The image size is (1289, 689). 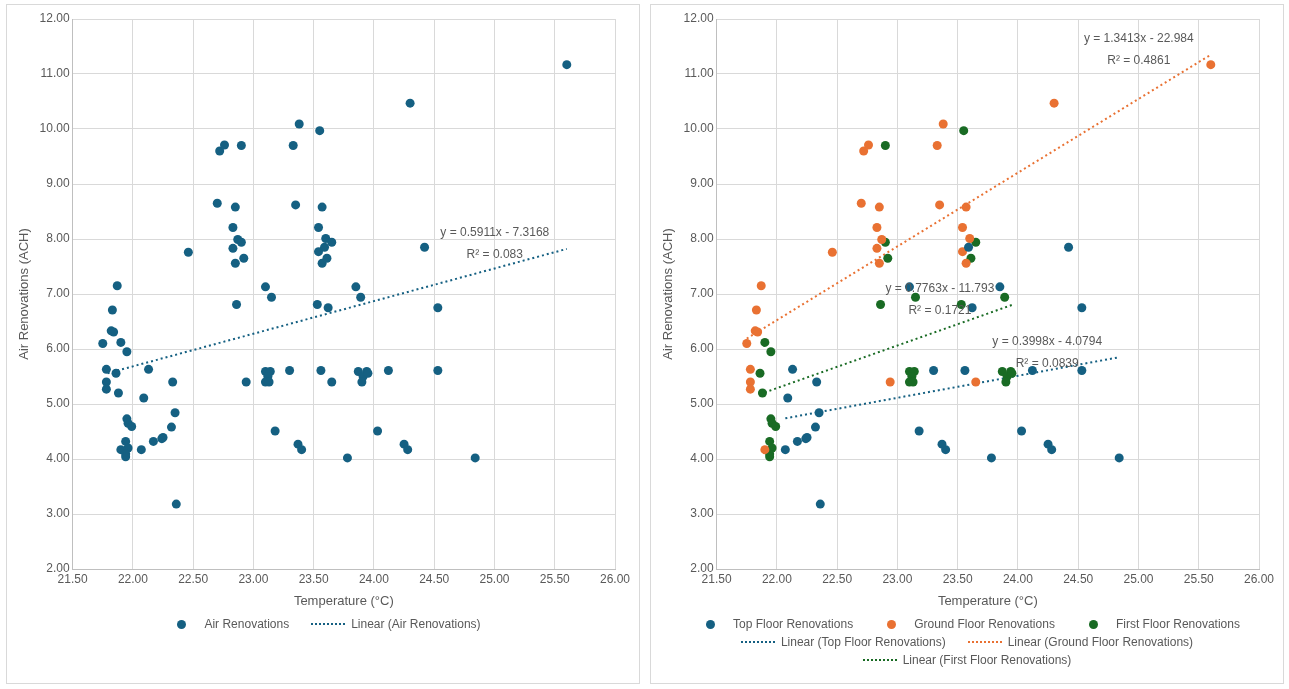 What do you see at coordinates (699, 73) in the screenshot?
I see `y-tick-label: 11.00` at bounding box center [699, 73].